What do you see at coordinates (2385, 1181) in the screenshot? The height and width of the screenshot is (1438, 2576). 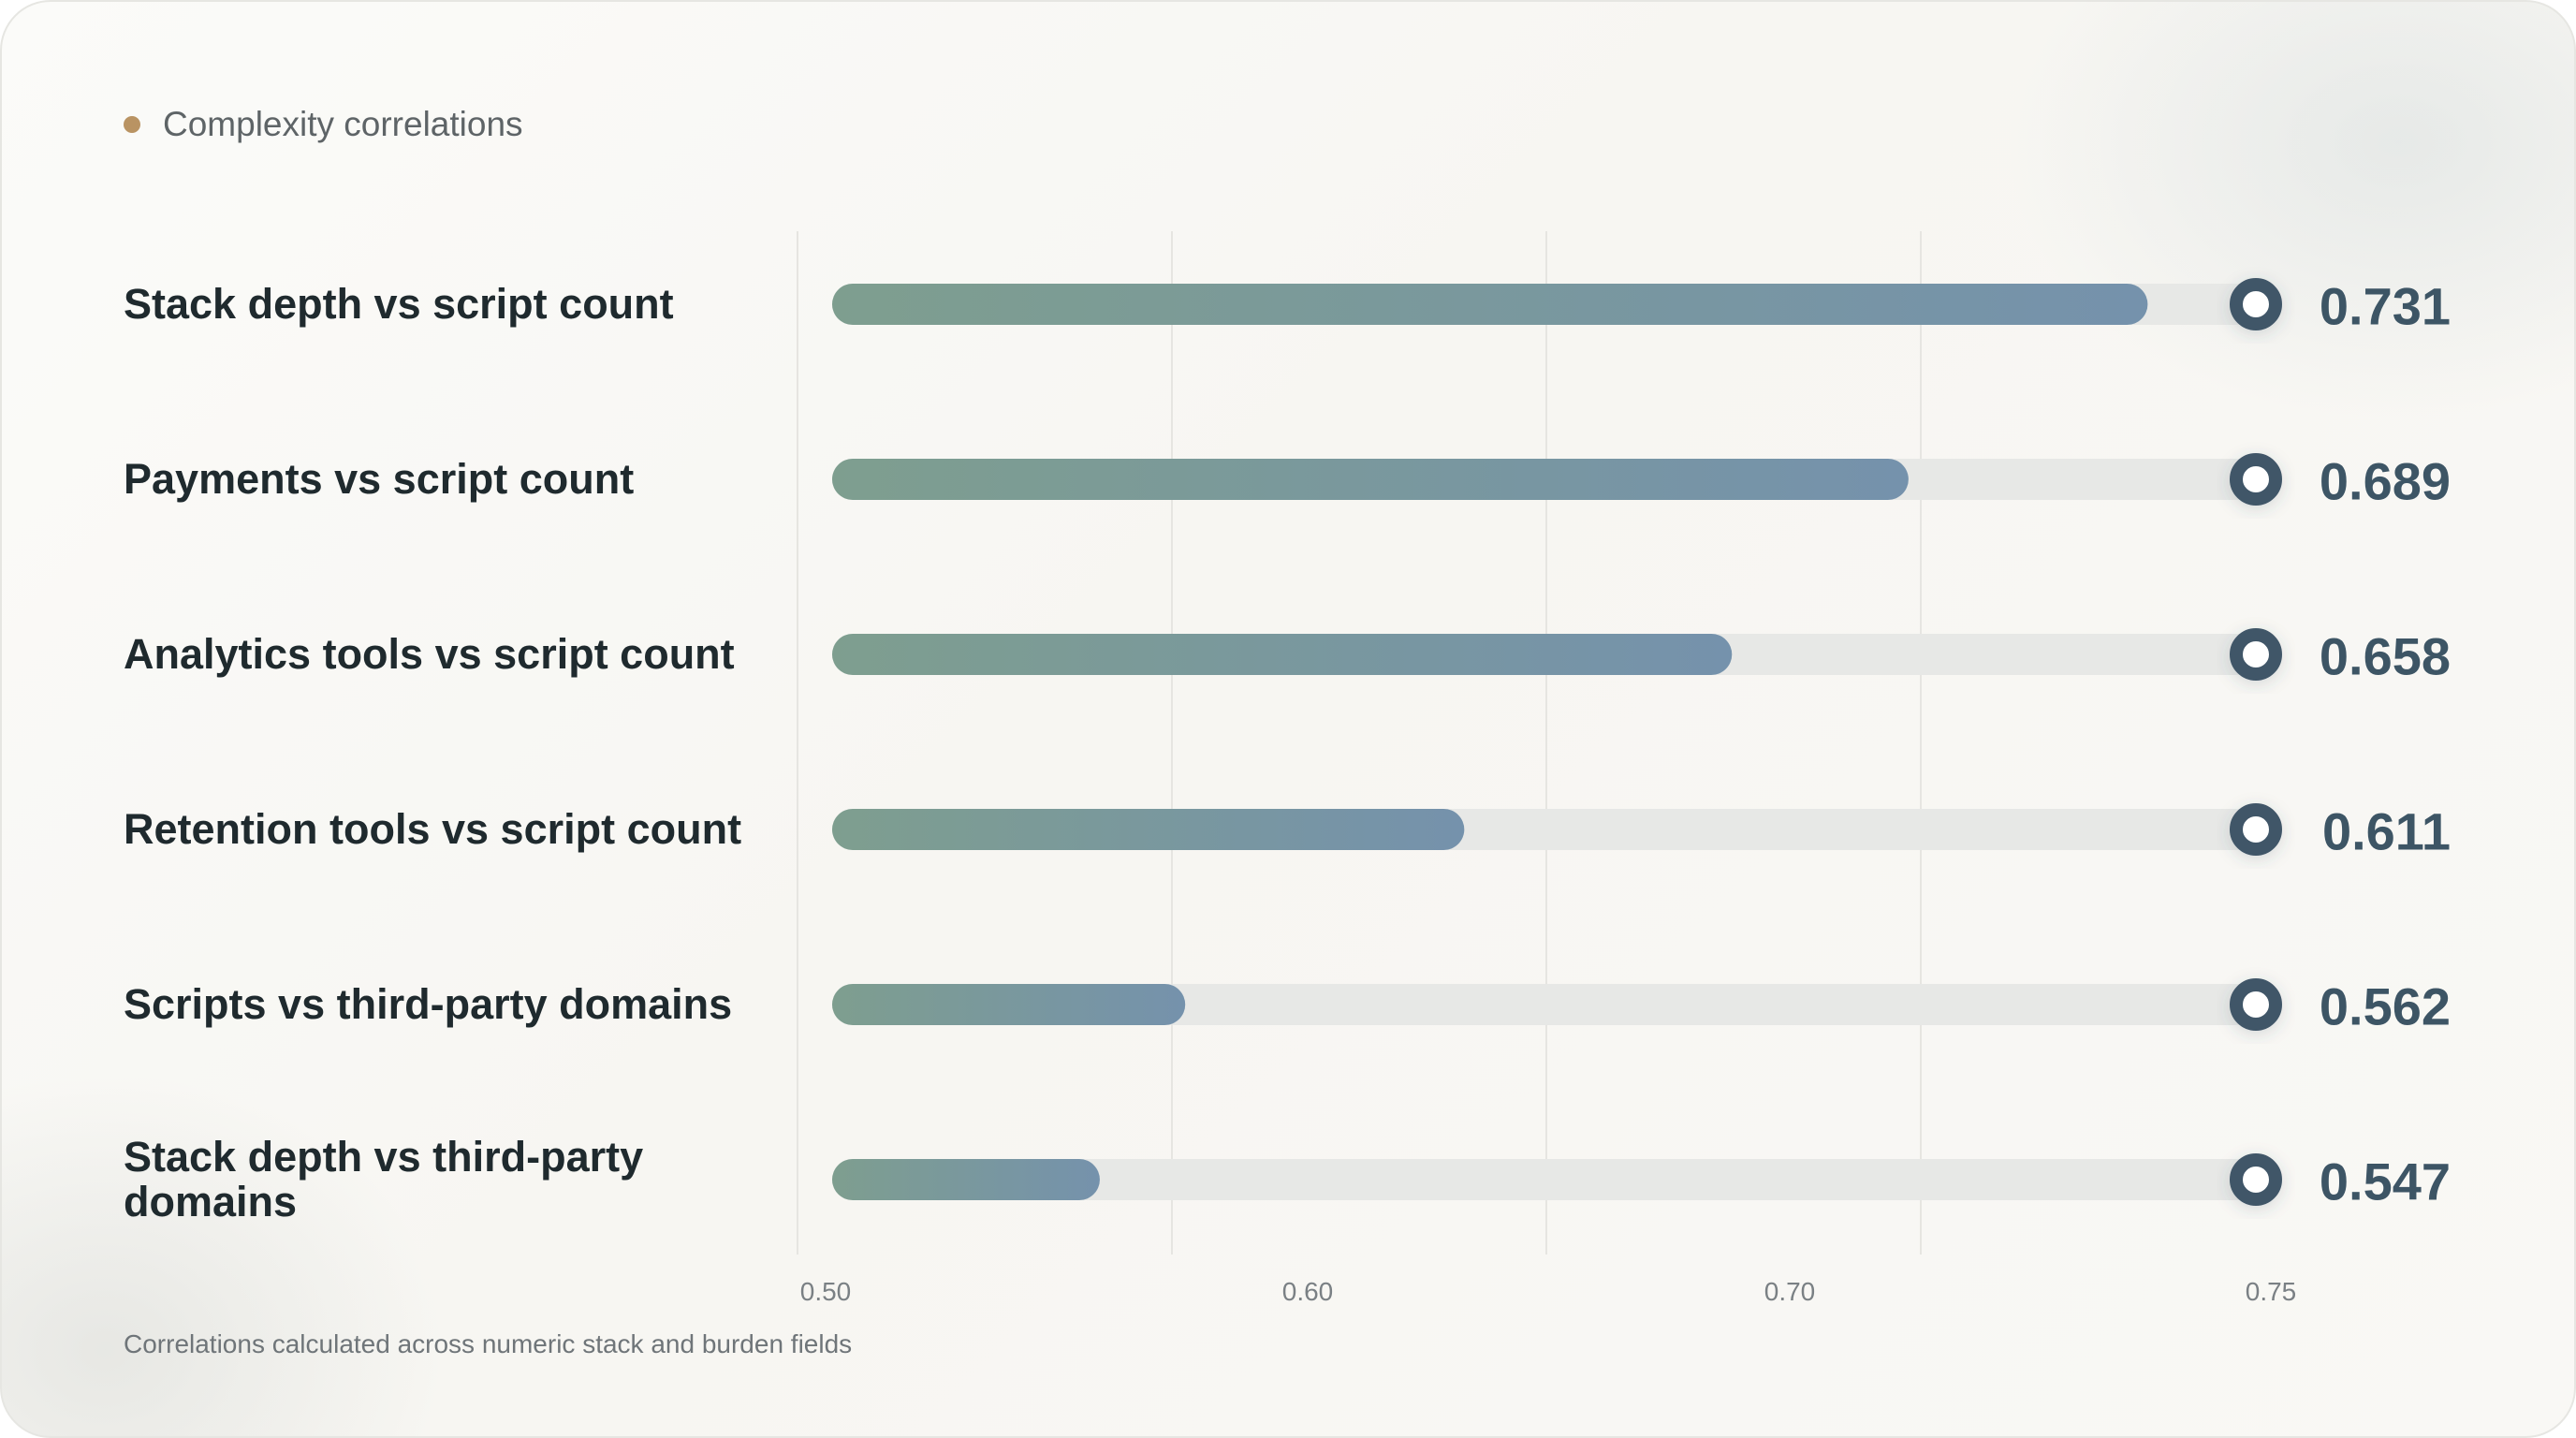 I see `value-label: 0.547` at bounding box center [2385, 1181].